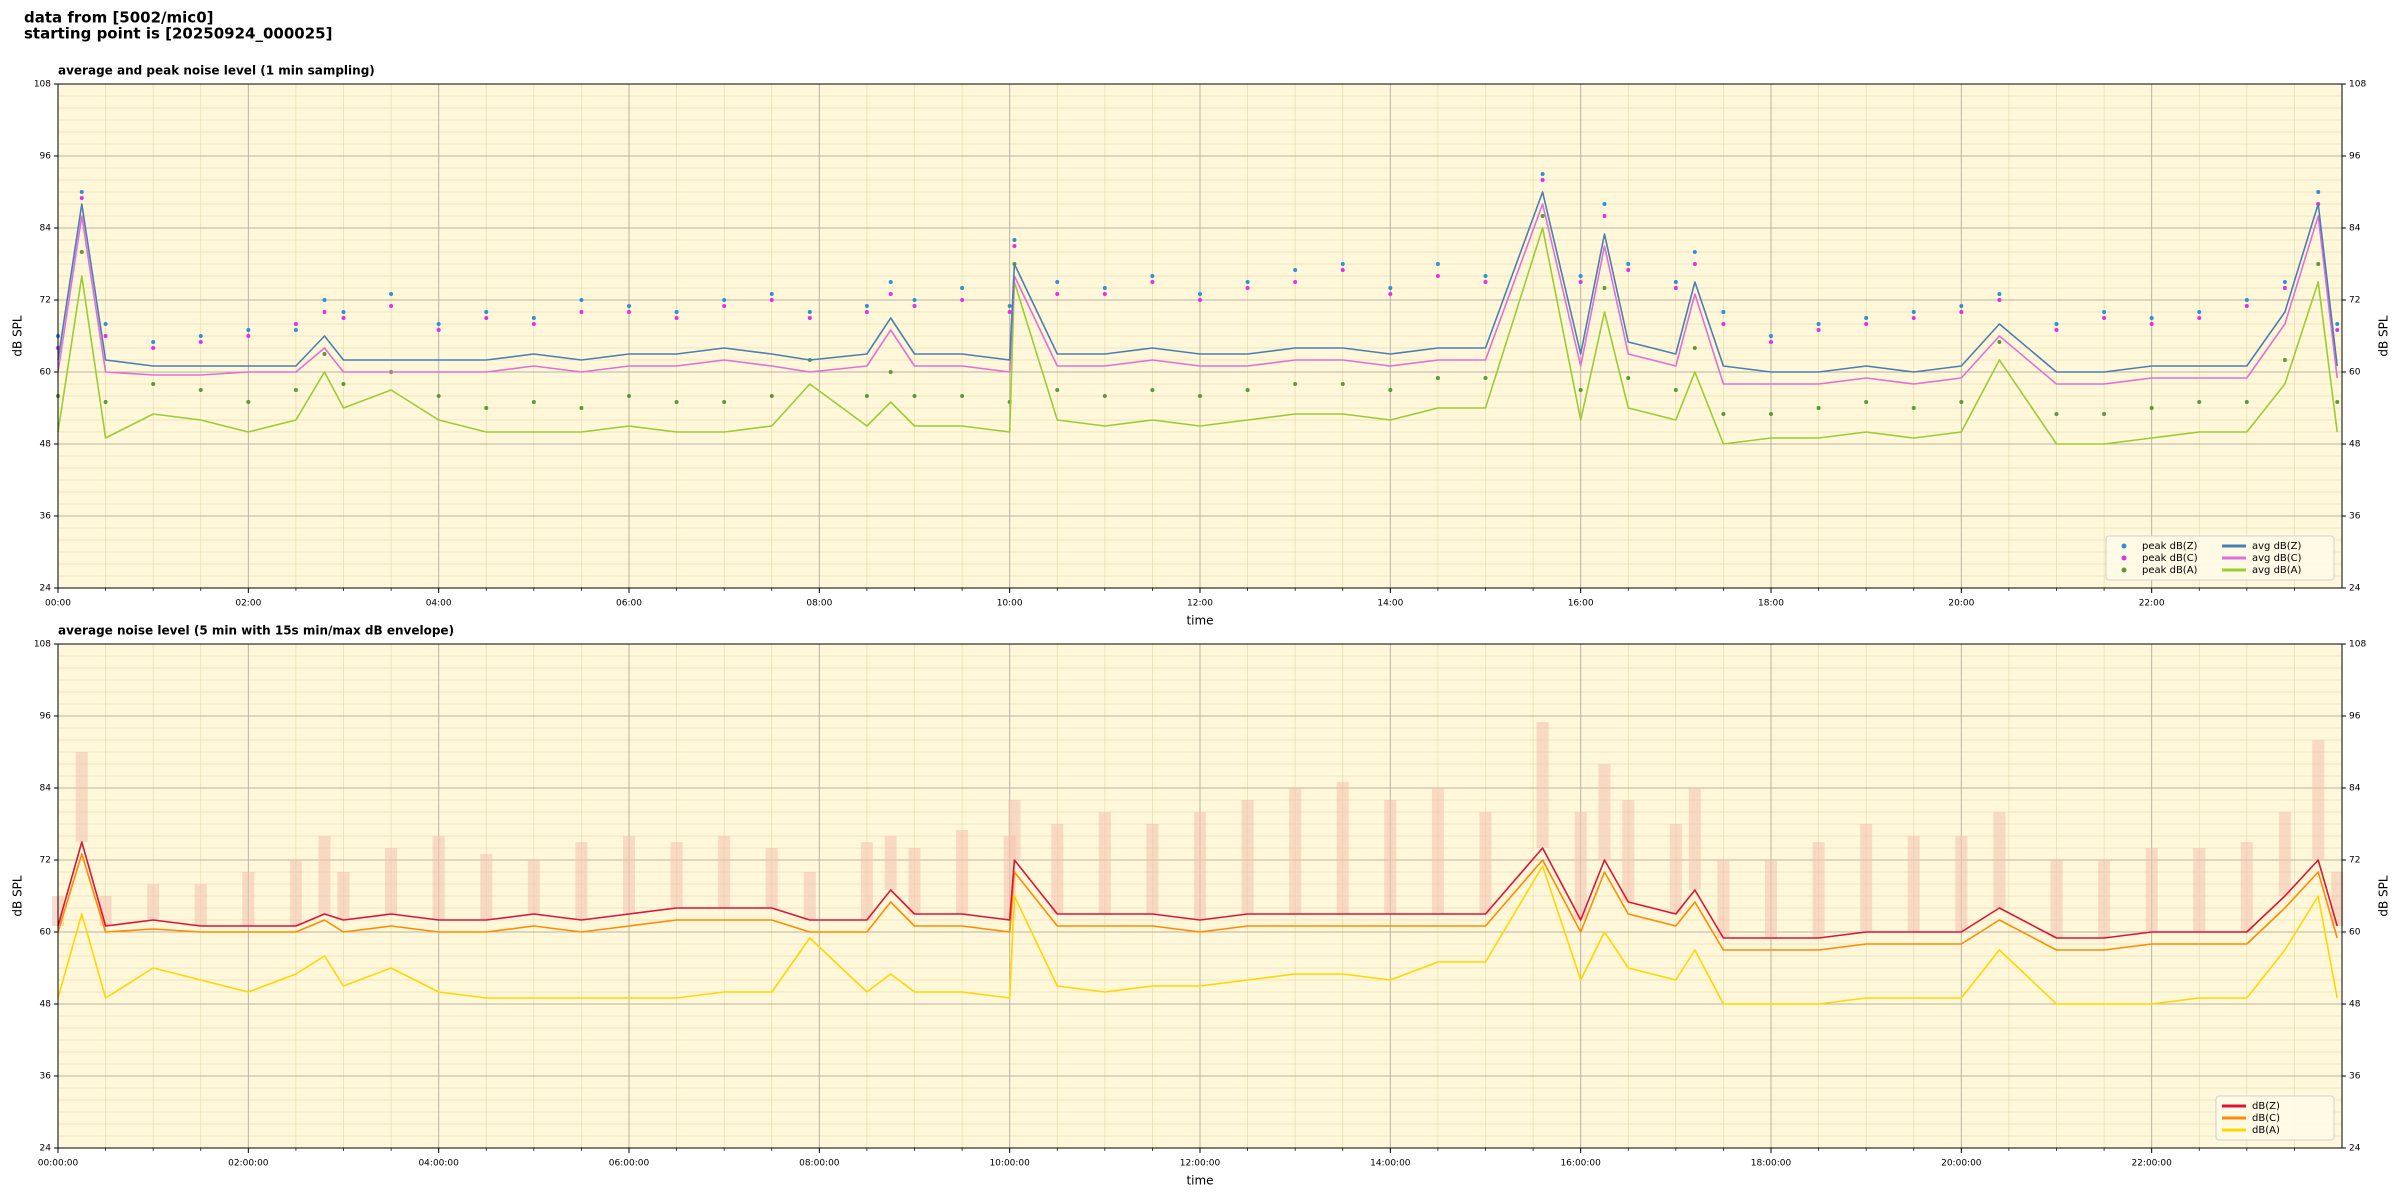 Image resolution: width=2400 pixels, height=1200 pixels. I want to click on x-tick-label: 04:00:00, so click(438, 1164).